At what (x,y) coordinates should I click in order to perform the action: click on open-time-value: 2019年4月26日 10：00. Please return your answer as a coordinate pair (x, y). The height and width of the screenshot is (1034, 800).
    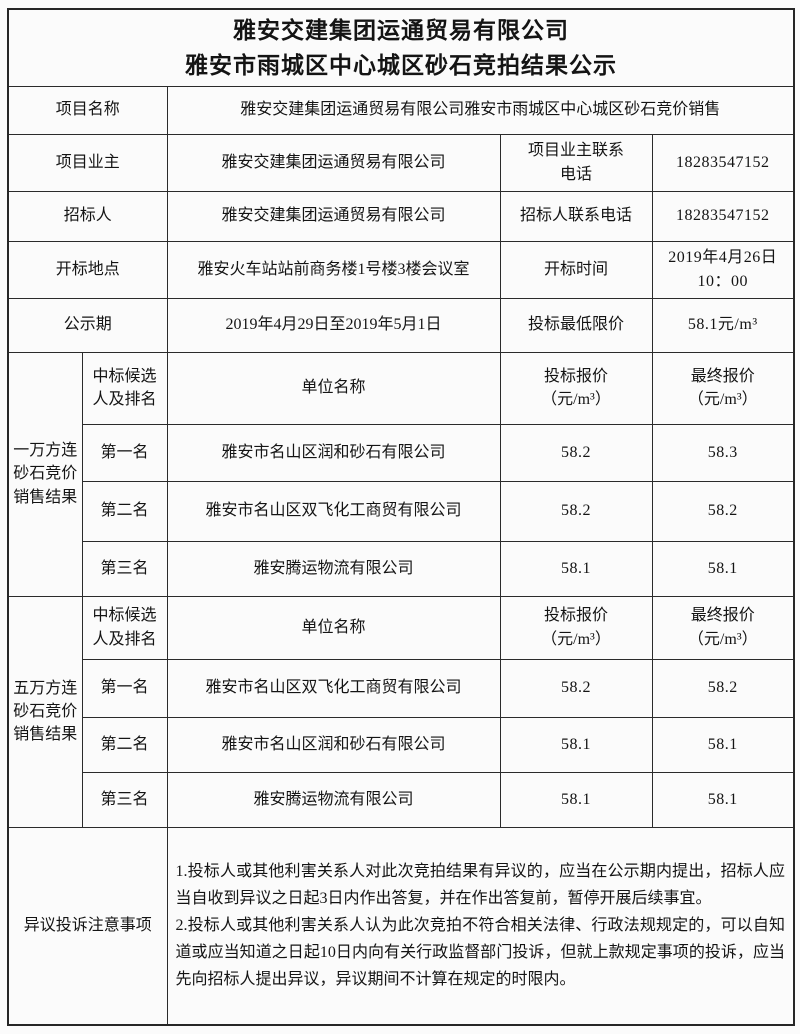
    Looking at the image, I should click on (723, 269).